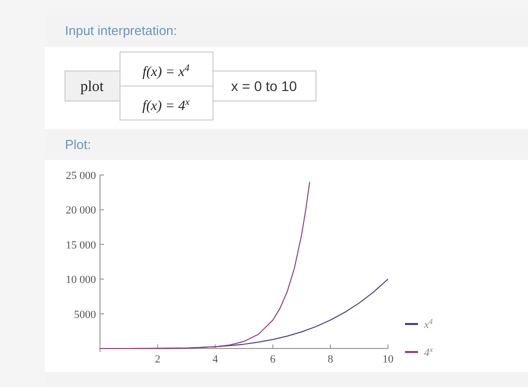 The height and width of the screenshot is (387, 528). I want to click on y-tick-label: 20 000, so click(81, 210).